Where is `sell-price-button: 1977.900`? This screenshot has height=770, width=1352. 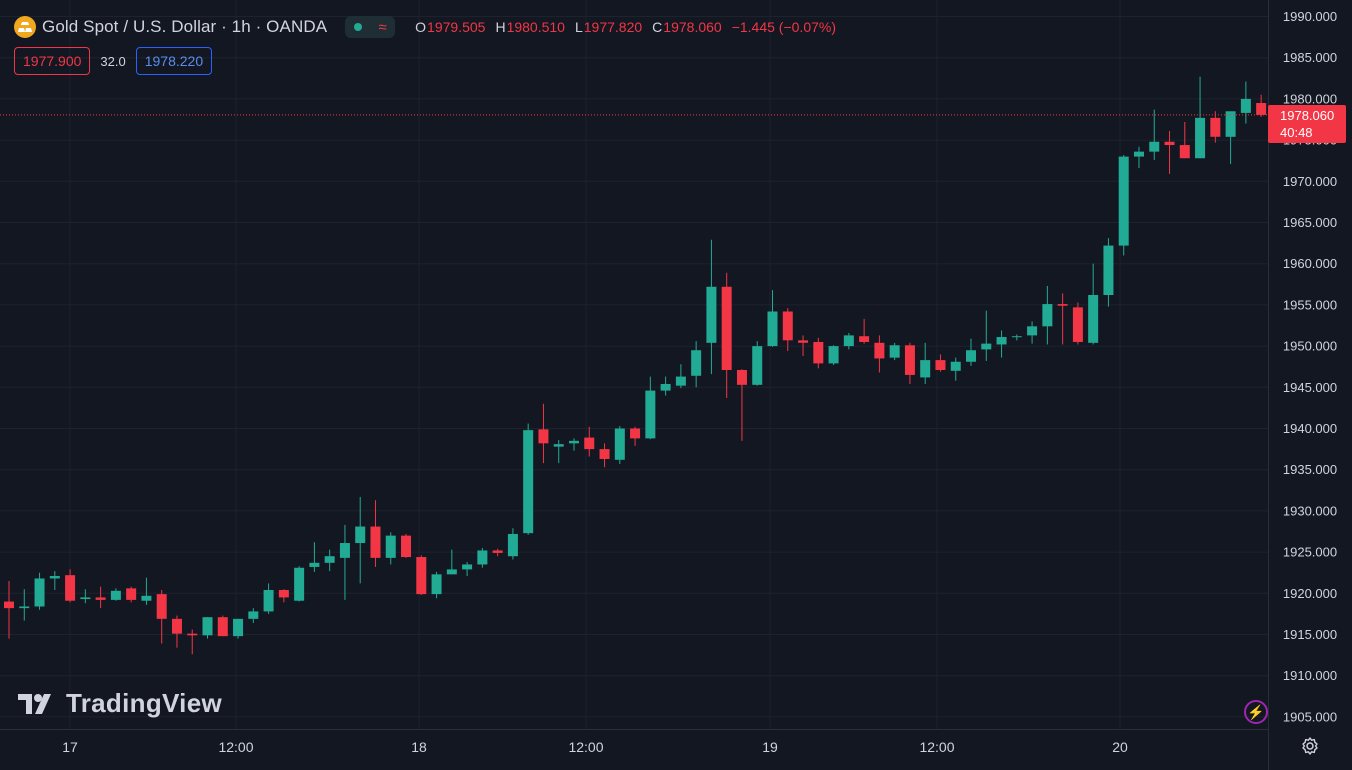
sell-price-button: 1977.900 is located at coordinates (52, 61).